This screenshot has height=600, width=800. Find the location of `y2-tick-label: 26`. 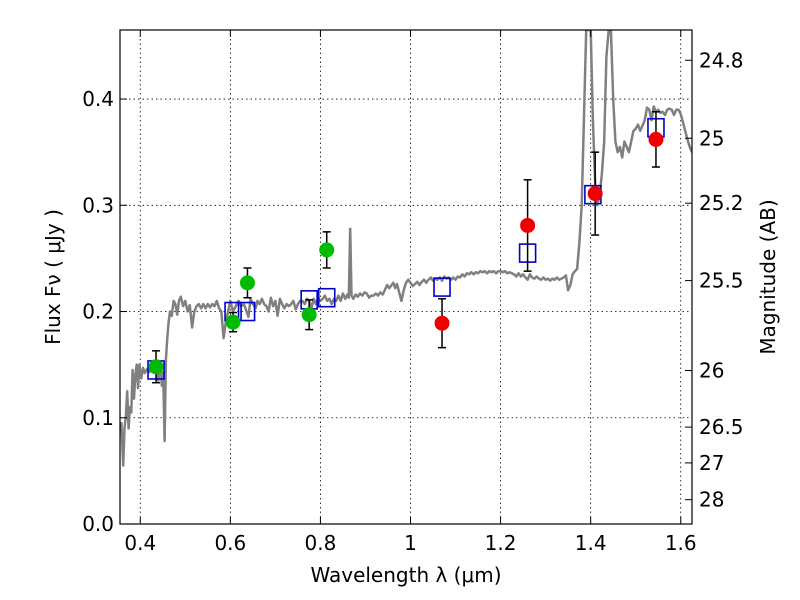

y2-tick-label: 26 is located at coordinates (711, 370).